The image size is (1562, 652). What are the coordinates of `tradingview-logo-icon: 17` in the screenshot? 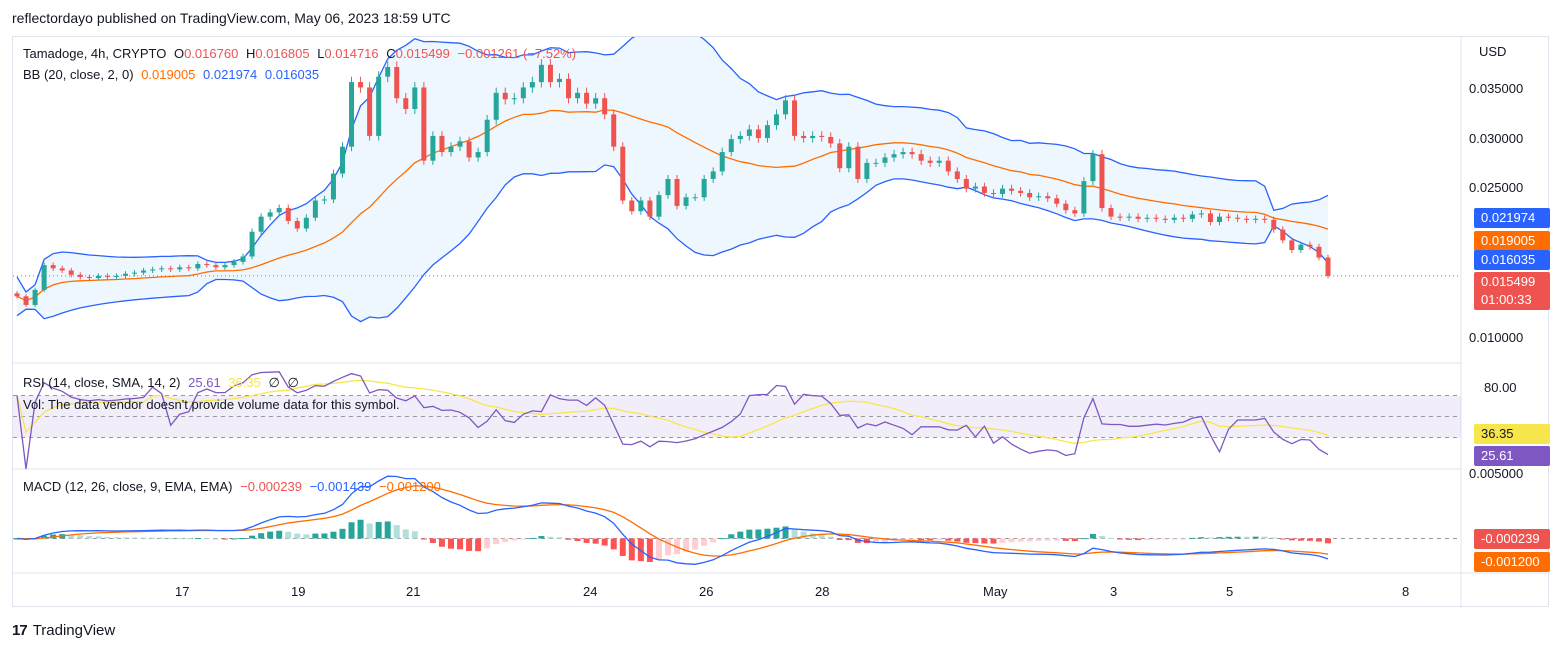 It's located at (20, 630).